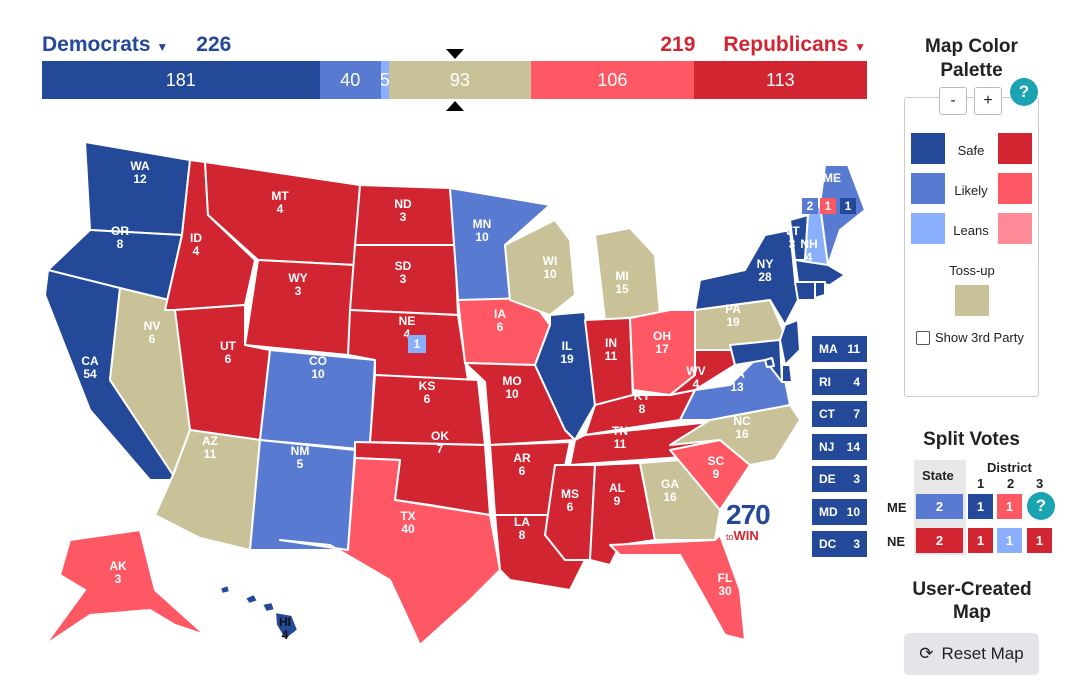  I want to click on republicans-dropdown: Republicans ▼, so click(794, 44).